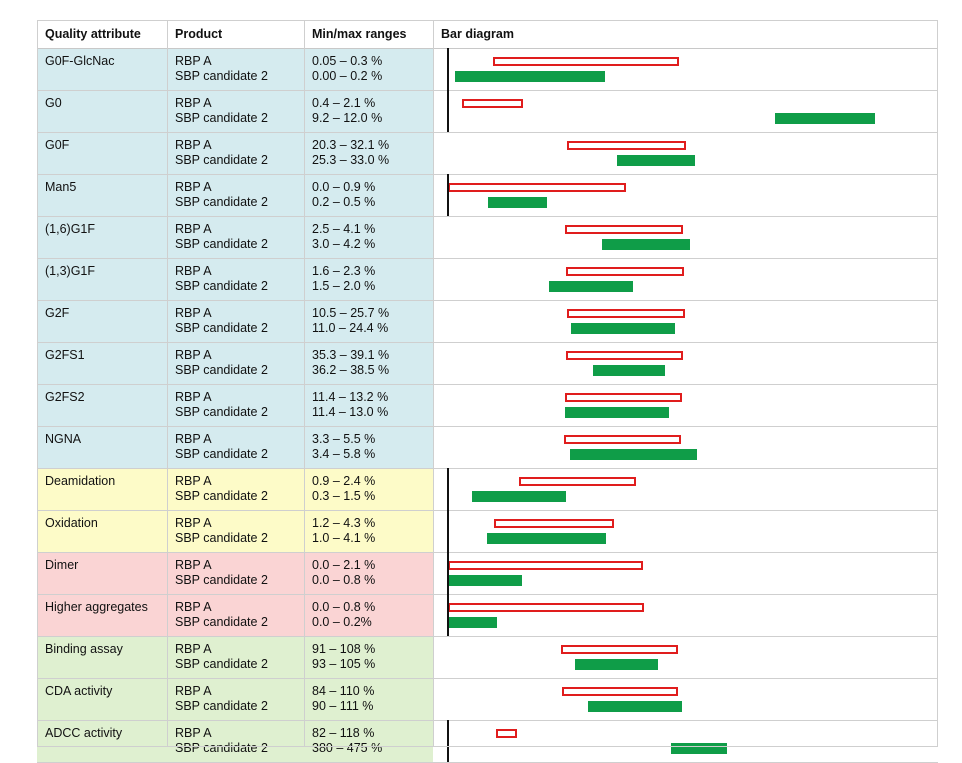 The width and height of the screenshot is (962, 763). What do you see at coordinates (344, 580) in the screenshot?
I see `range-candidate-value: 0.0 – 0.8 %` at bounding box center [344, 580].